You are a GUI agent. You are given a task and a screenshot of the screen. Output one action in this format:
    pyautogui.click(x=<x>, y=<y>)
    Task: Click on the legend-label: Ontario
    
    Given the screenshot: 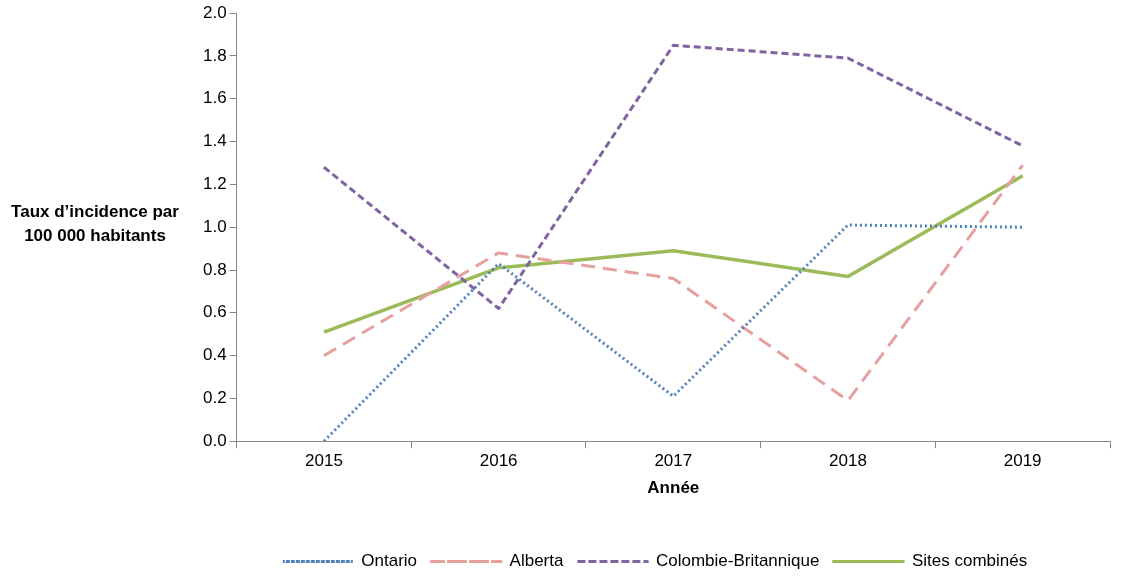 What is the action you would take?
    pyautogui.click(x=389, y=561)
    